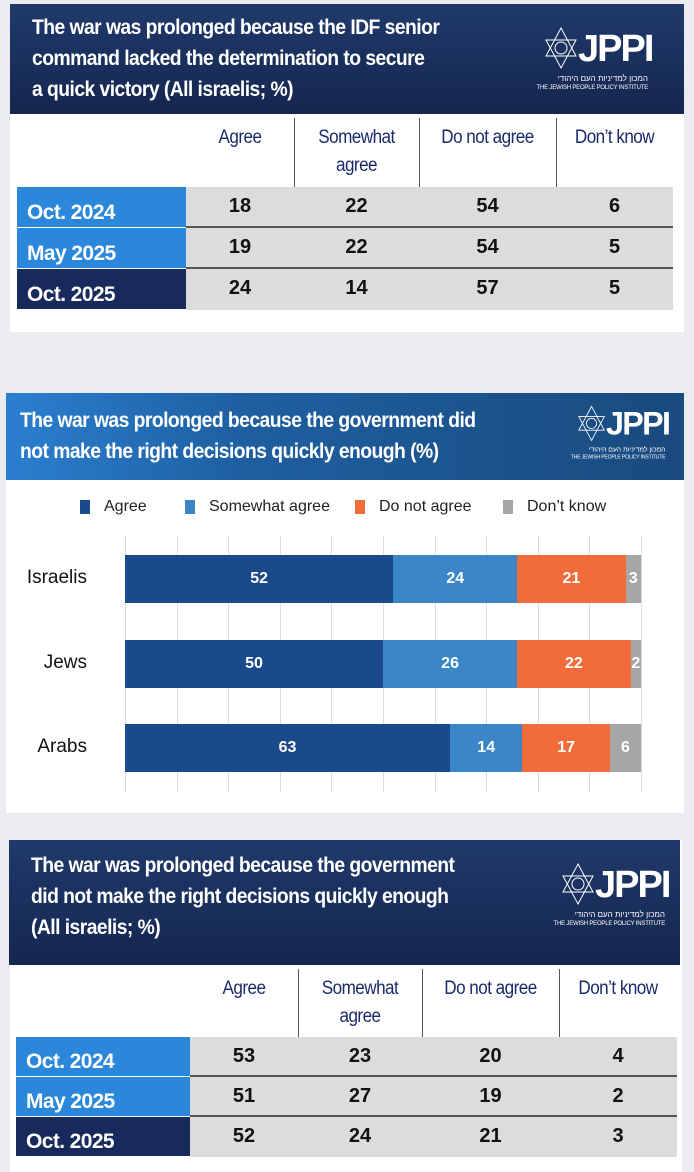 The image size is (694, 1172). What do you see at coordinates (244, 1056) in the screenshot?
I see `table-cell: 53` at bounding box center [244, 1056].